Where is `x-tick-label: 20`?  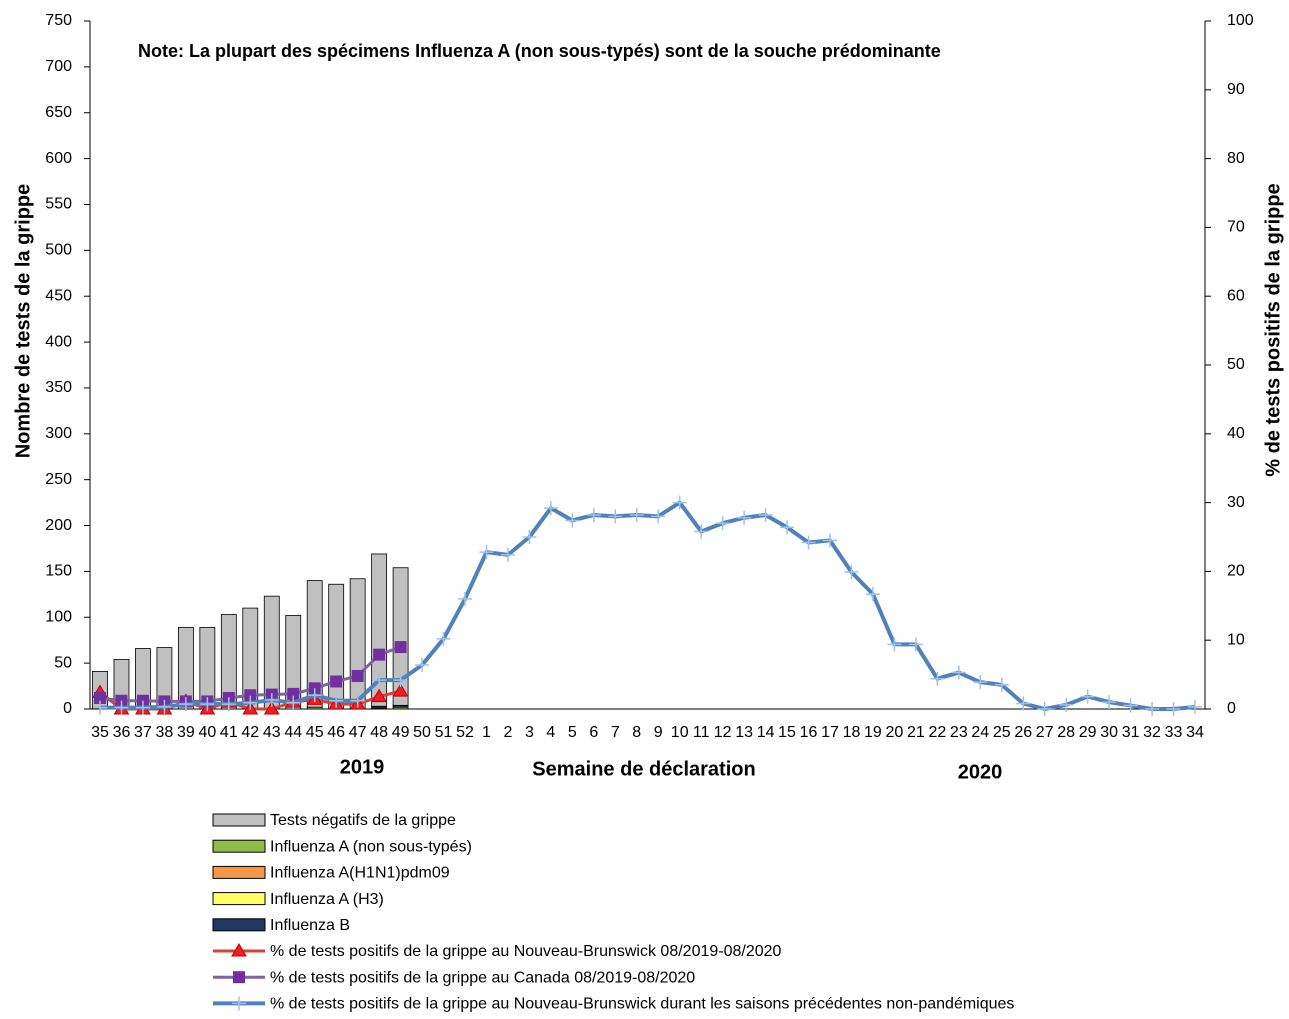 x-tick-label: 20 is located at coordinates (895, 732).